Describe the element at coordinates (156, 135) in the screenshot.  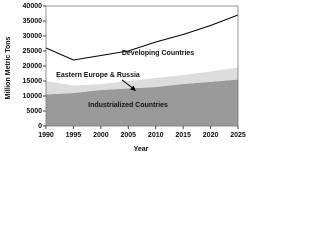
I see `x-tick-label: 2010` at that location.